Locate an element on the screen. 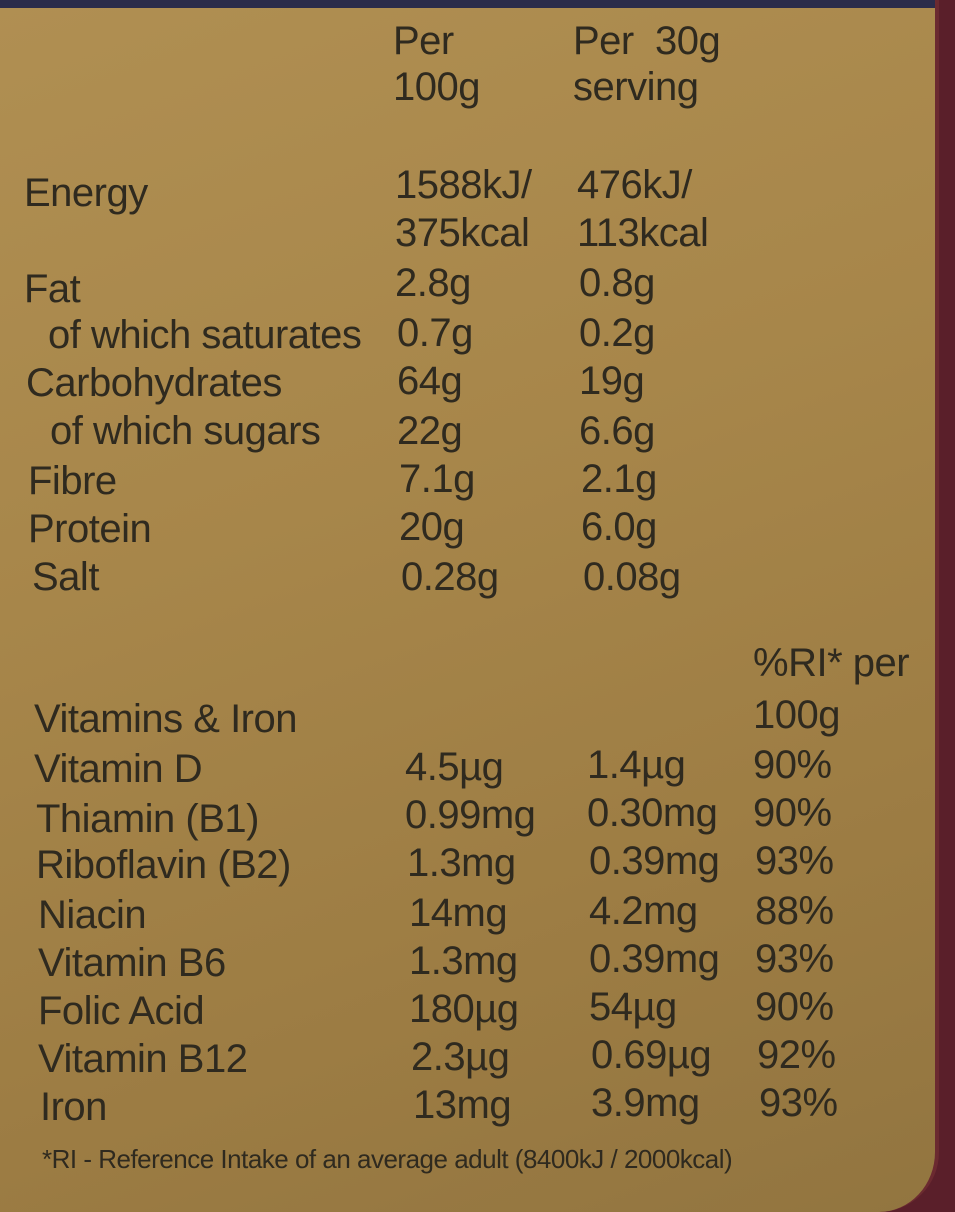 The image size is (955, 1212). nutrient-per100-energy-kcal: 375kcal is located at coordinates (462, 233).